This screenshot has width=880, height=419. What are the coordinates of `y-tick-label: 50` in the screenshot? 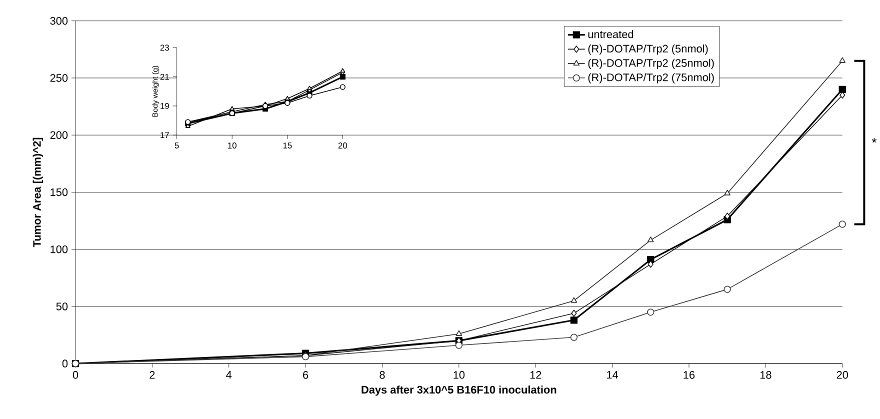 It's located at (62, 306).